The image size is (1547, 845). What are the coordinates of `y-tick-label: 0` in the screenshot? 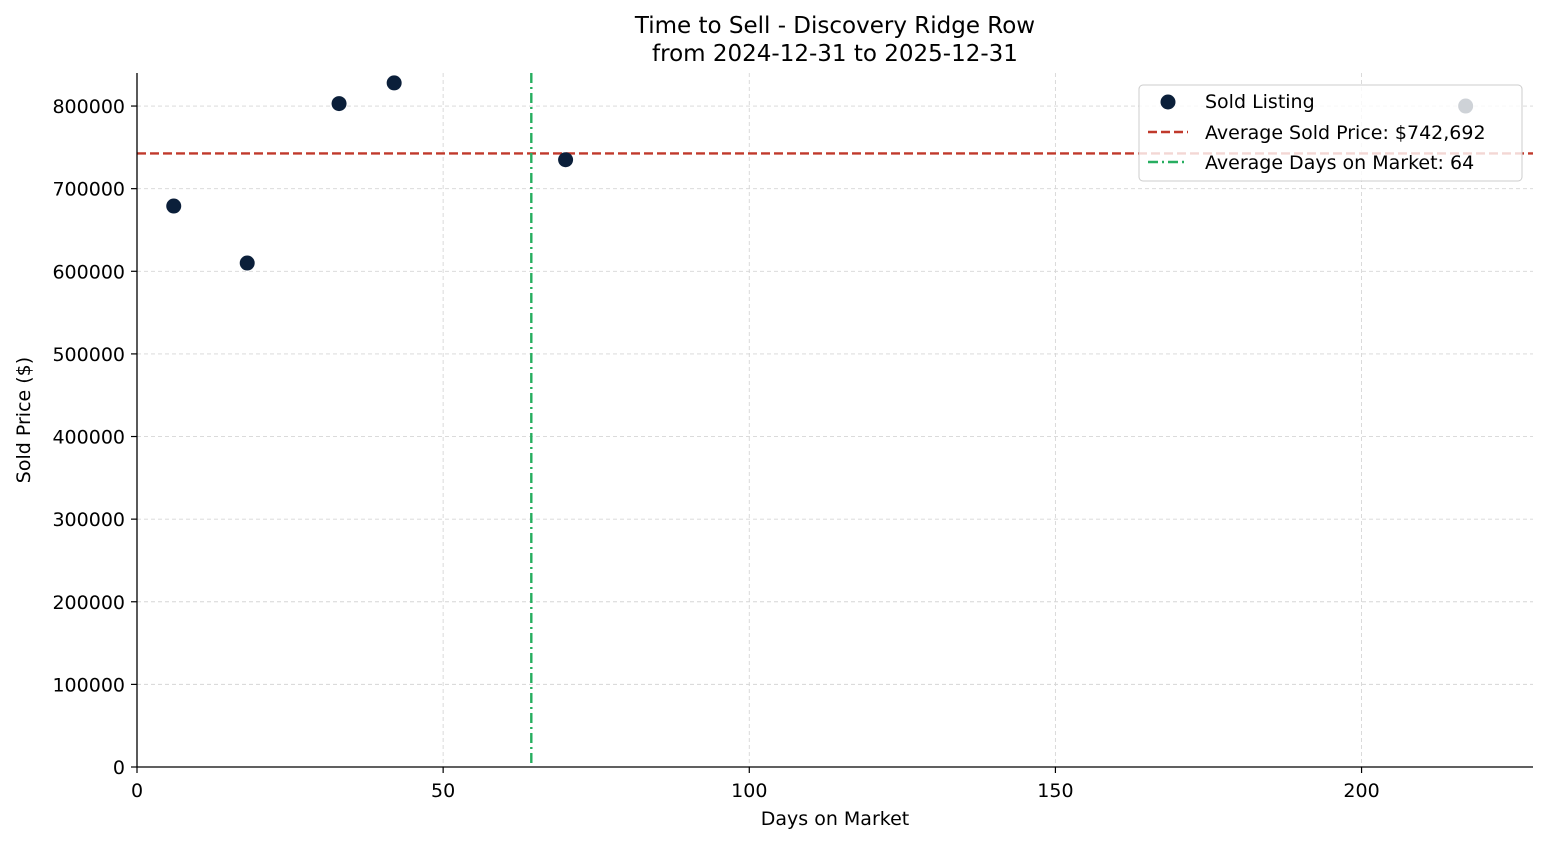 It's located at (119, 768).